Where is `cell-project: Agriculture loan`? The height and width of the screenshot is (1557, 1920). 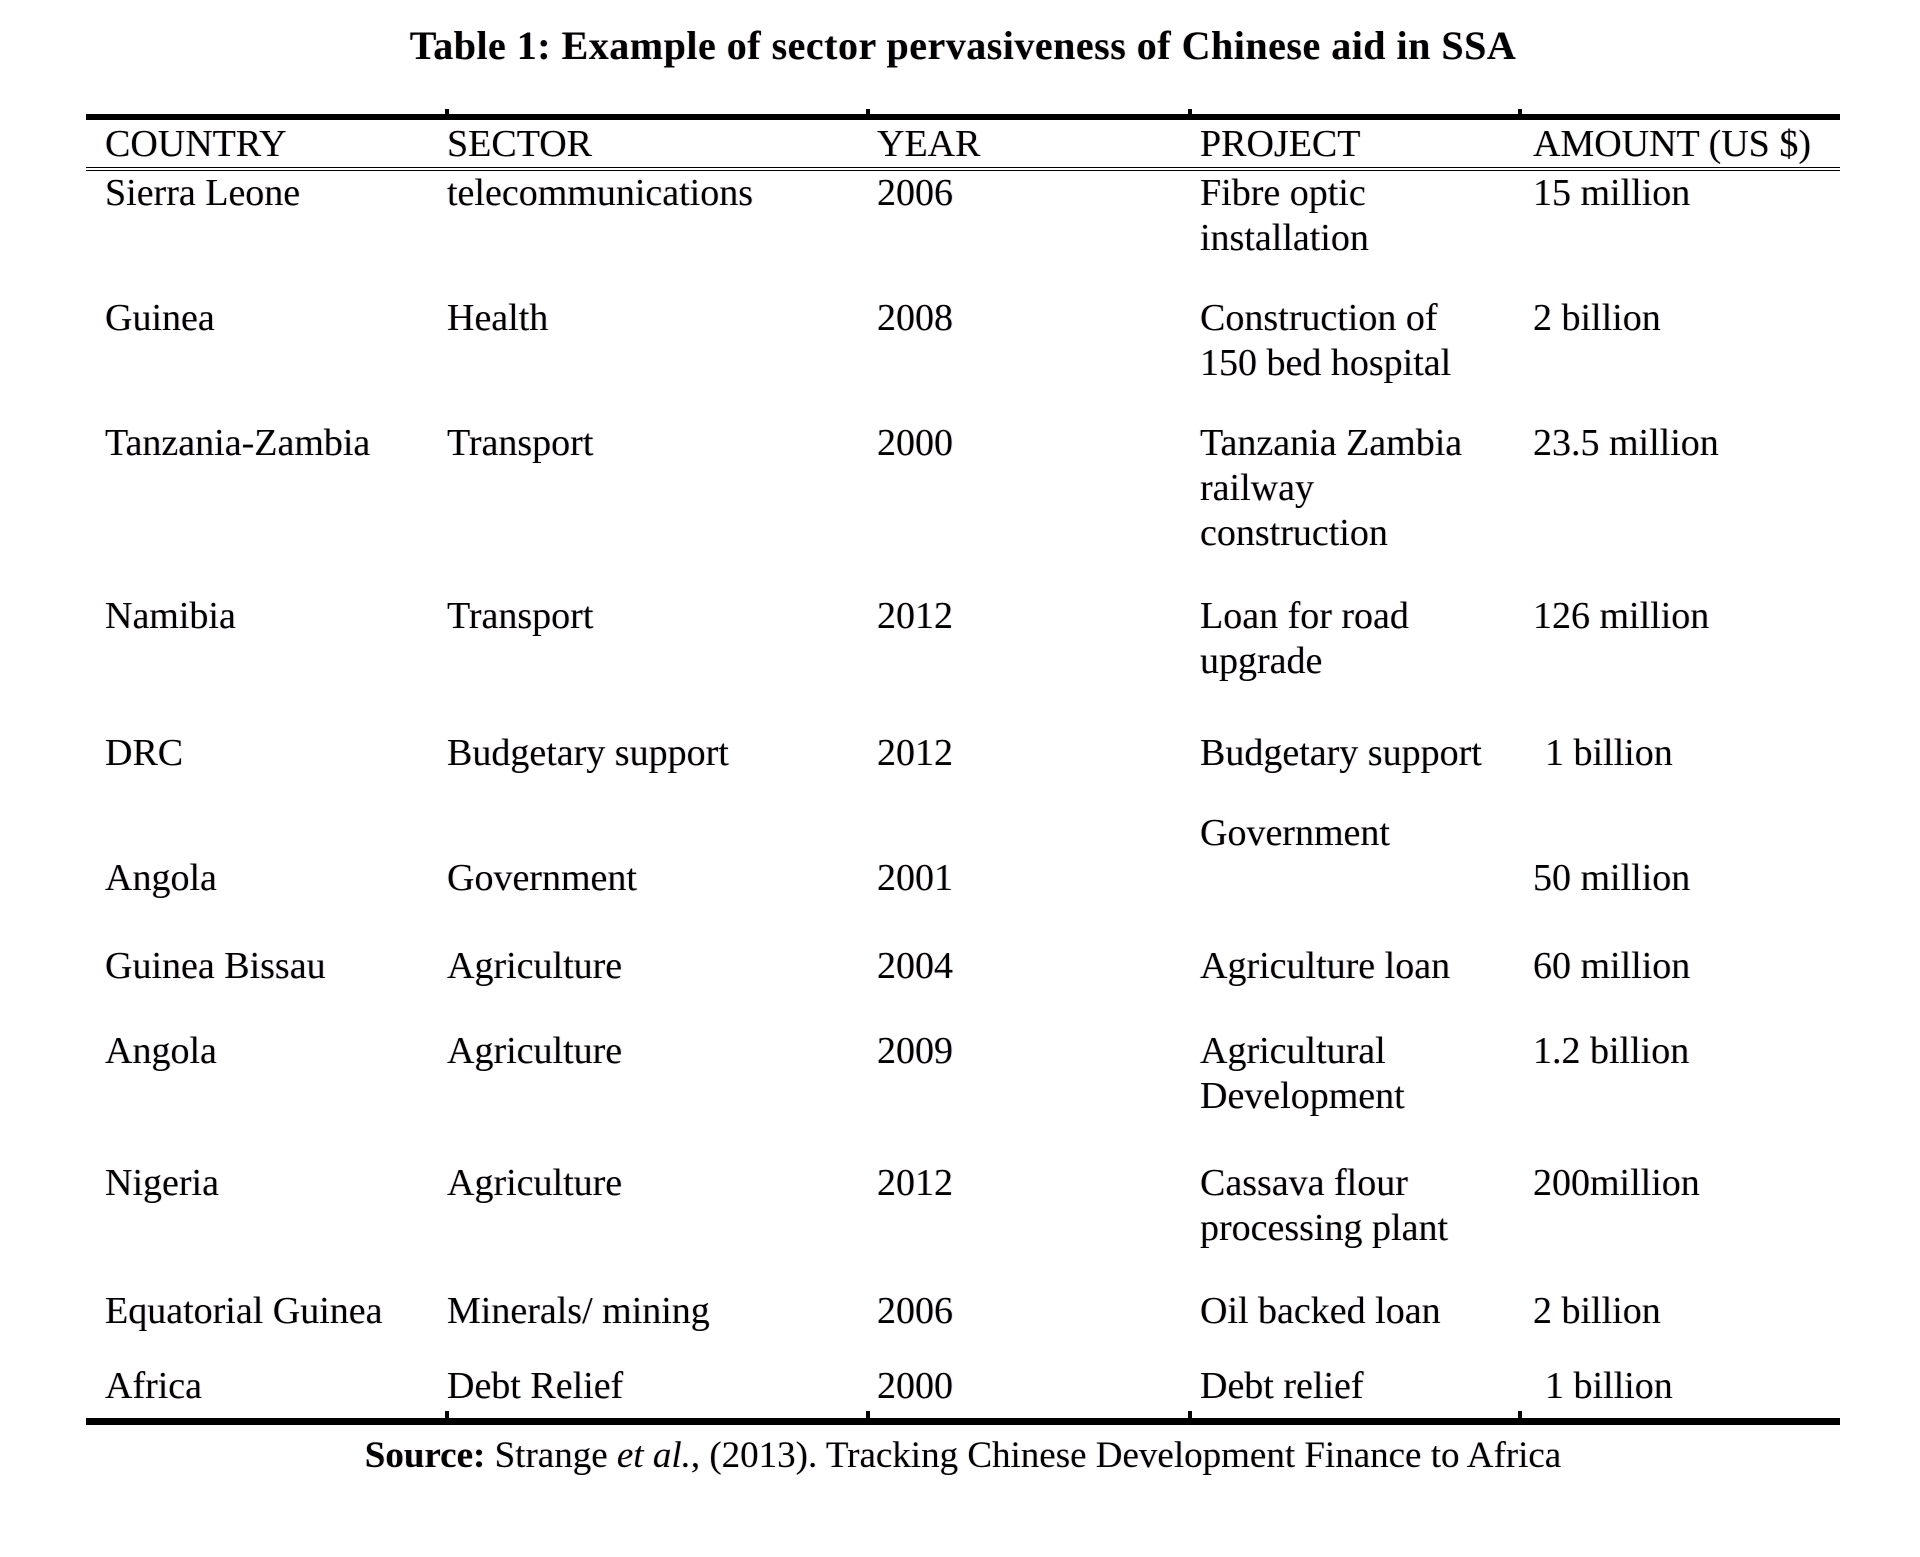
cell-project: Agriculture loan is located at coordinates (1325, 966).